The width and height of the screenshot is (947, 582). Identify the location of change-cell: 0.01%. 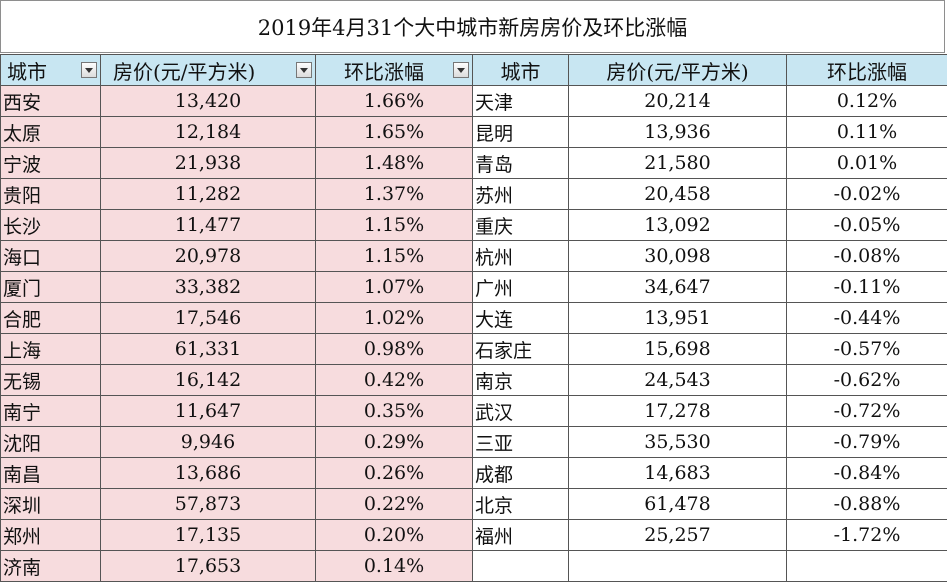
(867, 163).